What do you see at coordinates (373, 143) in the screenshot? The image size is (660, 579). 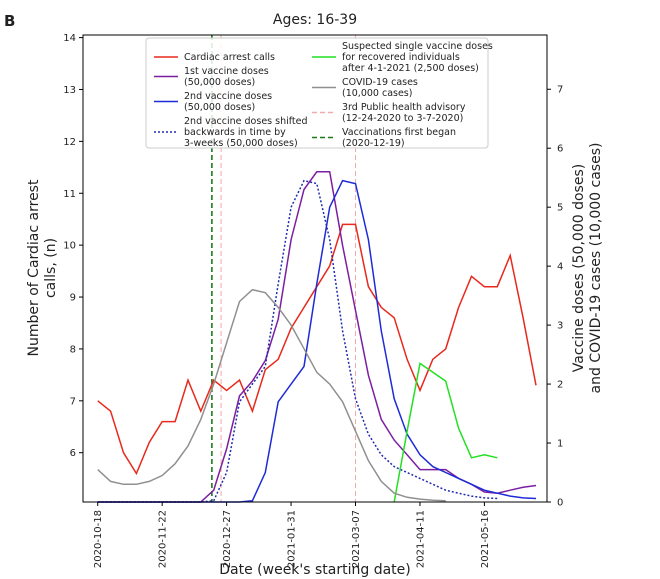 I see `legend-entry-line: (2020-12-19)` at bounding box center [373, 143].